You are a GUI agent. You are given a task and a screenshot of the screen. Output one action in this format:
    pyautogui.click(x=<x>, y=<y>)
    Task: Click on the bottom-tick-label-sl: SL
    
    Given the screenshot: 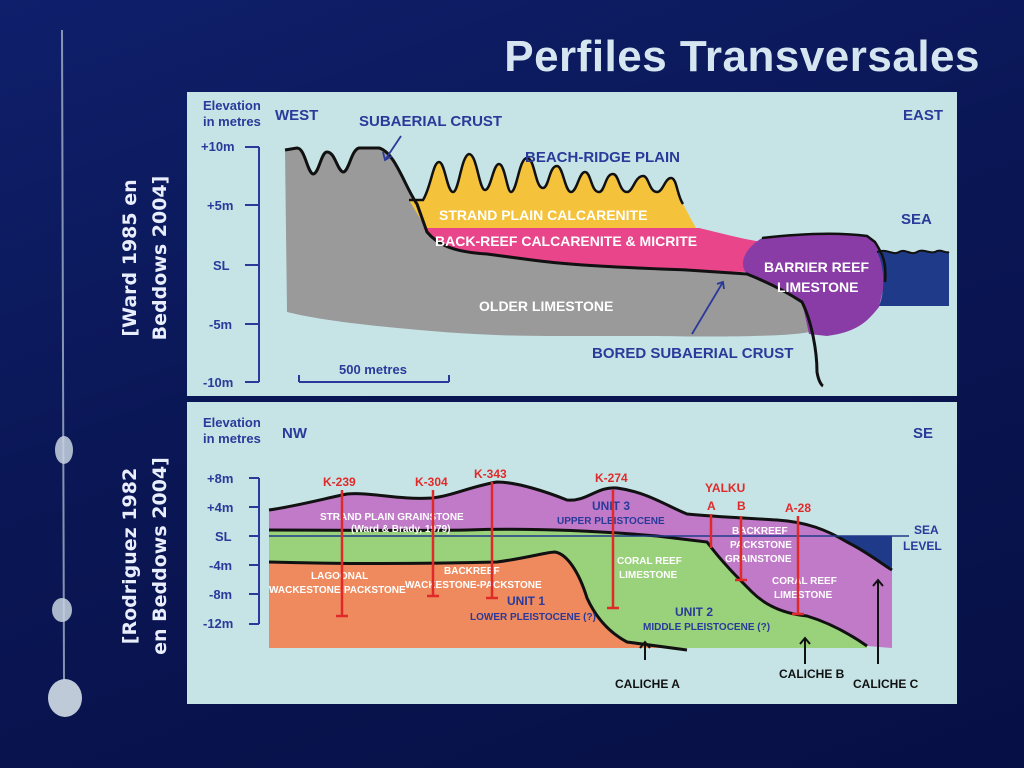 What is the action you would take?
    pyautogui.click(x=223, y=536)
    